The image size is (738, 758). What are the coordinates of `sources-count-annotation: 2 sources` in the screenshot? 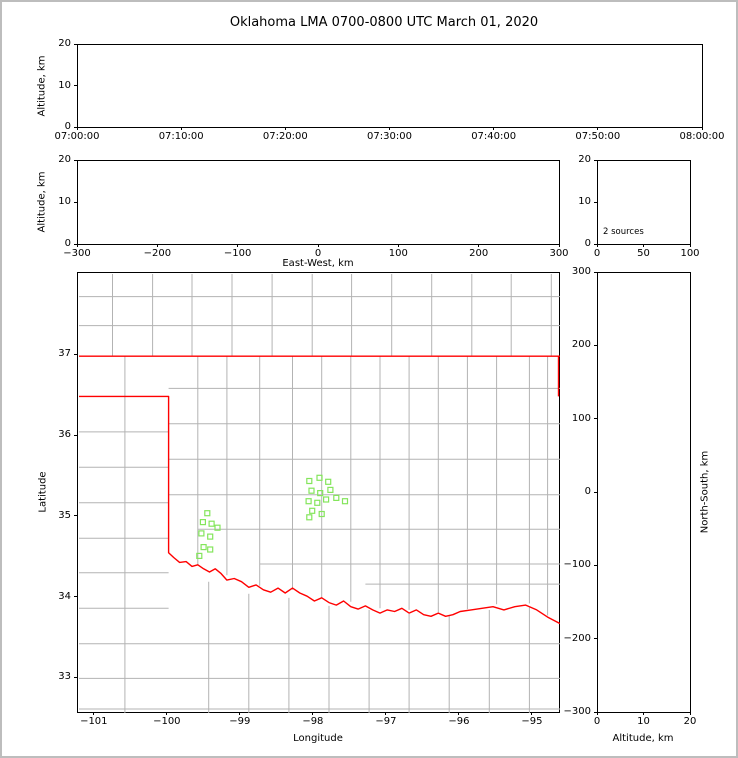 It's located at (623, 232).